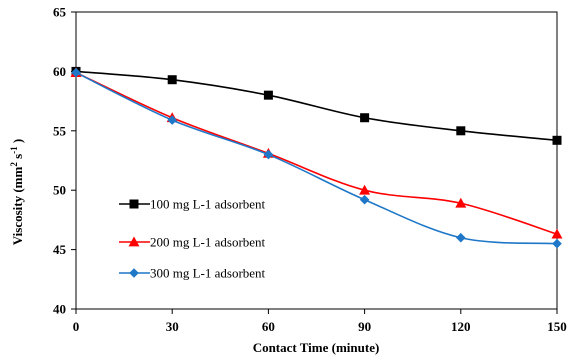 Image resolution: width=569 pixels, height=360 pixels. I want to click on y-axis-title: Viscosity (mm2 s-1 ), so click(17, 192).